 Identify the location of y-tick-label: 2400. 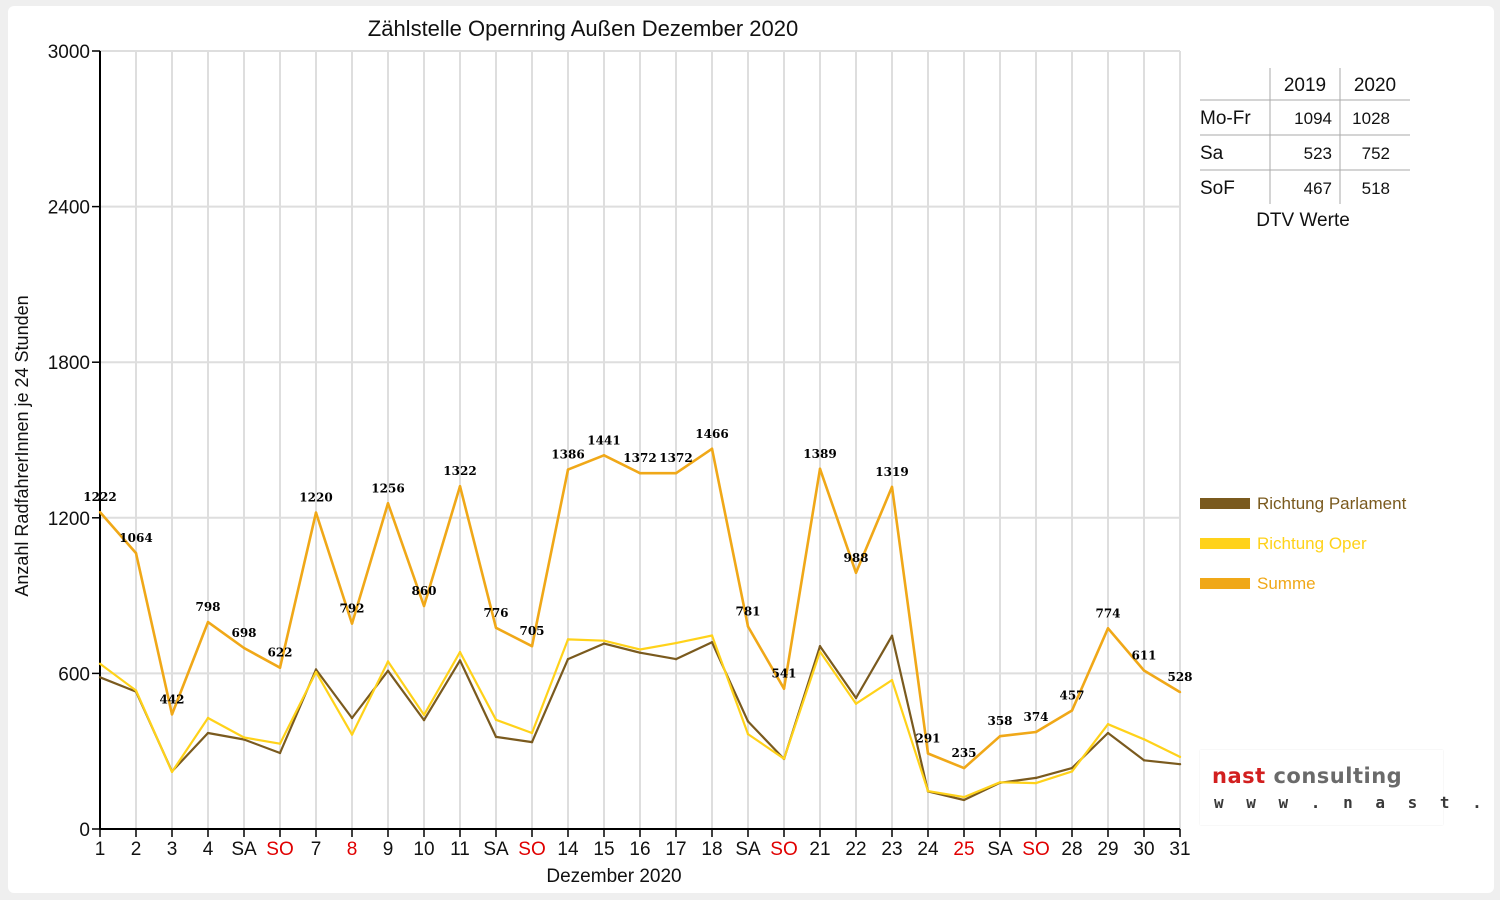
(69, 208).